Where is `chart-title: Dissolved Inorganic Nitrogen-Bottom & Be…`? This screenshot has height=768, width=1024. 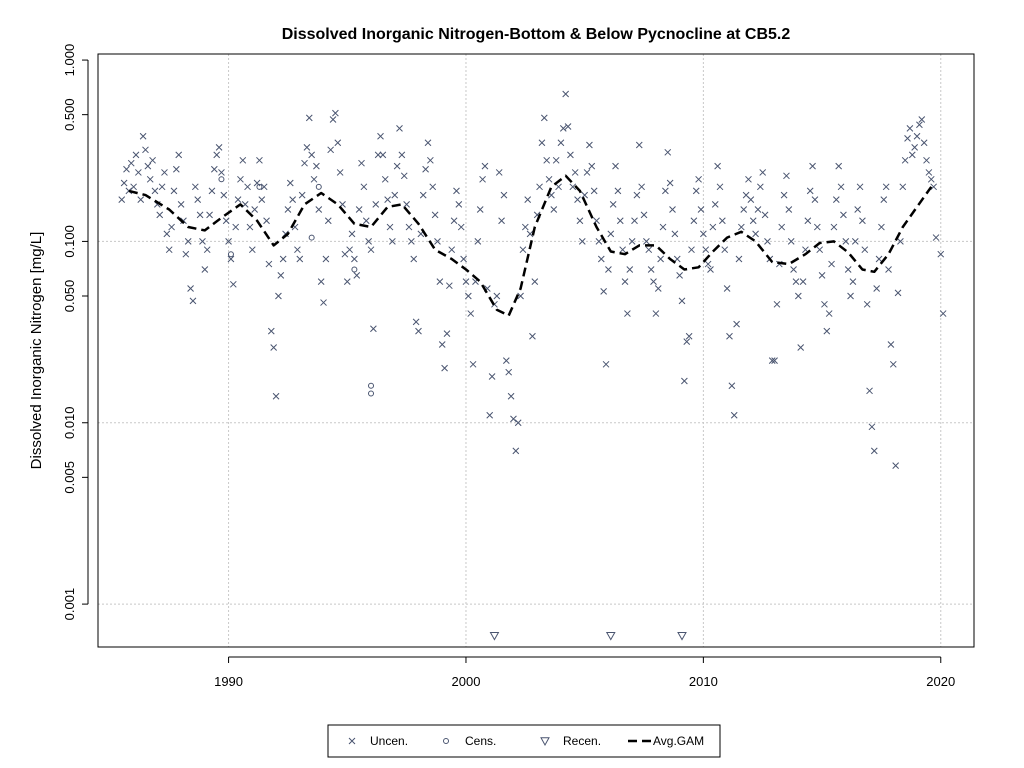
chart-title: Dissolved Inorganic Nitrogen-Bottom & Be… is located at coordinates (536, 34).